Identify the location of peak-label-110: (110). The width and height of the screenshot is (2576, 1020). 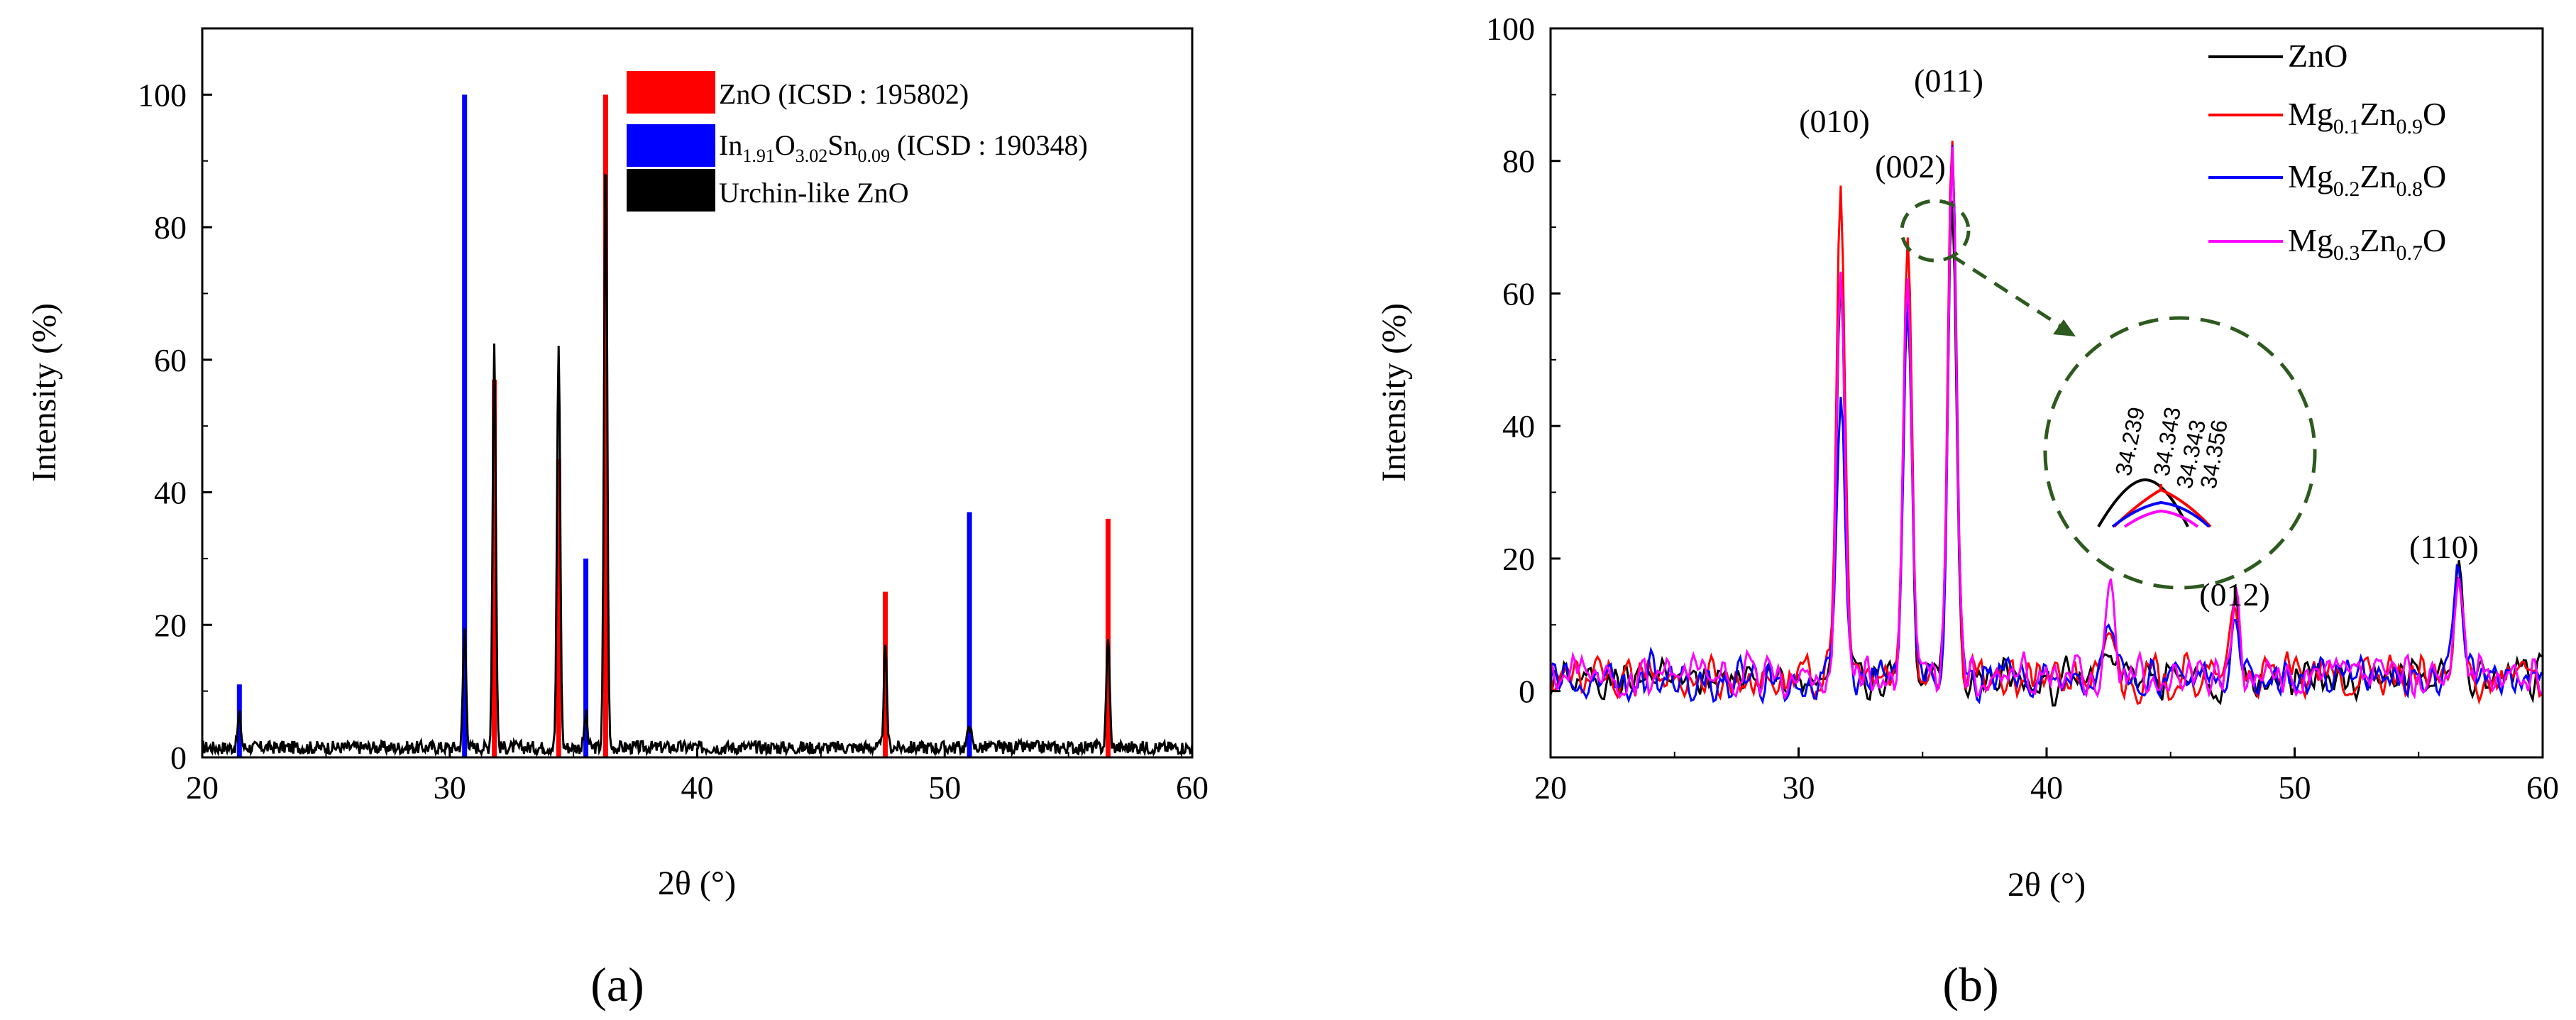
(2444, 547).